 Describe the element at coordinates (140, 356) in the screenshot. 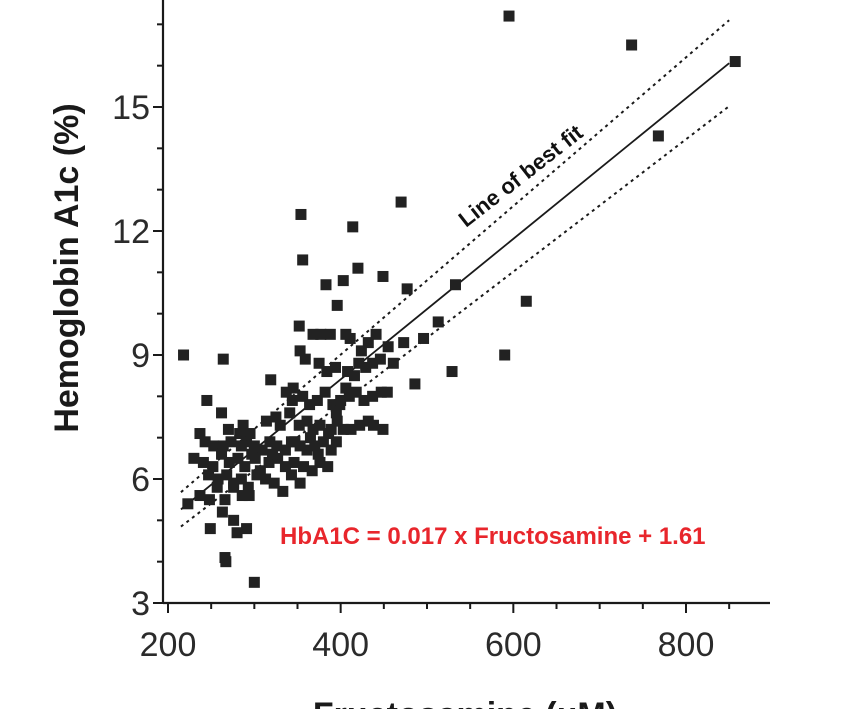

I see `y-tick-label: 9` at that location.